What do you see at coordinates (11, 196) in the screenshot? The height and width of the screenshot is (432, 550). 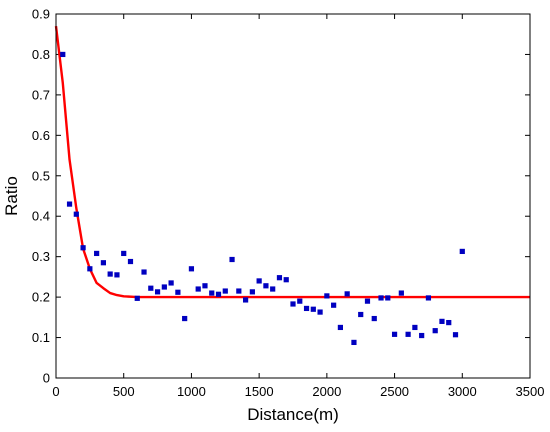 I see `y-axis-label: Ratio` at bounding box center [11, 196].